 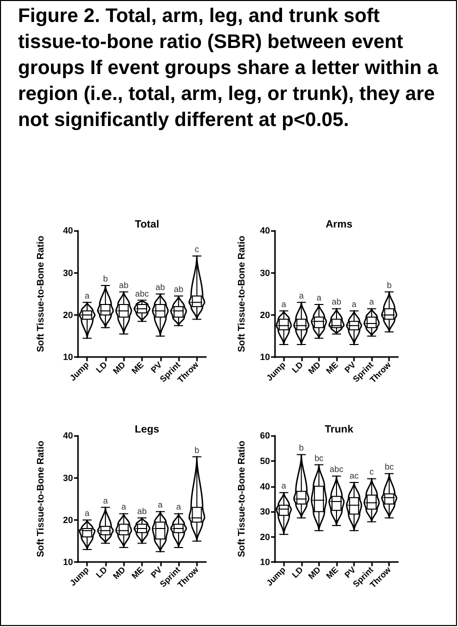 What do you see at coordinates (147, 224) in the screenshot?
I see `chart-title: Total` at bounding box center [147, 224].